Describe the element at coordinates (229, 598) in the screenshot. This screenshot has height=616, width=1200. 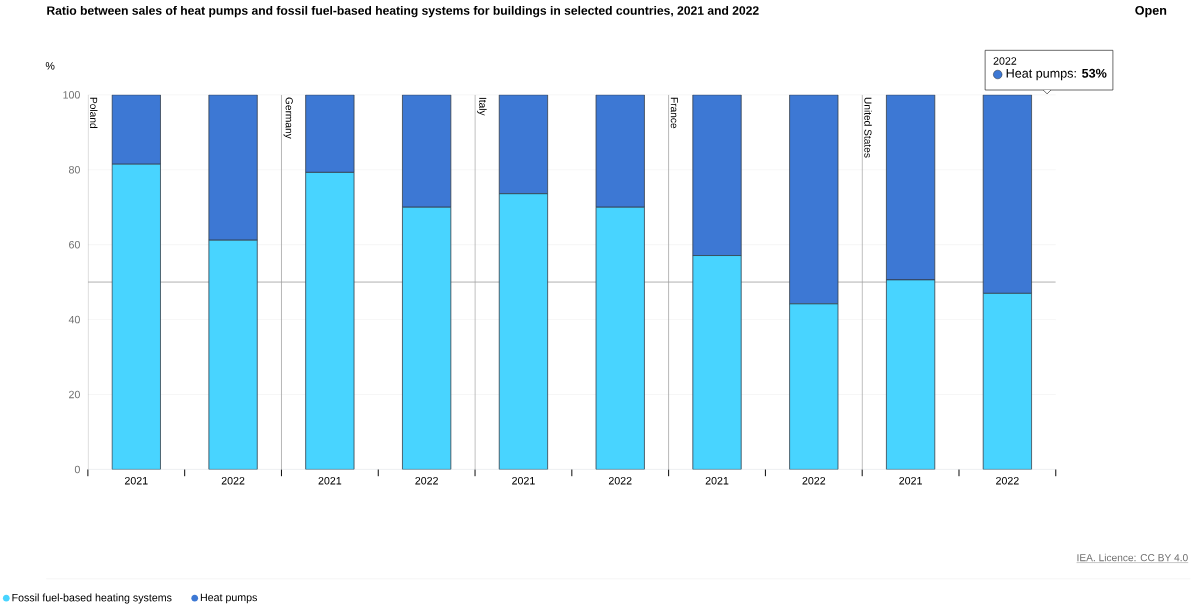
I see `legend-label: Heat pumps` at that location.